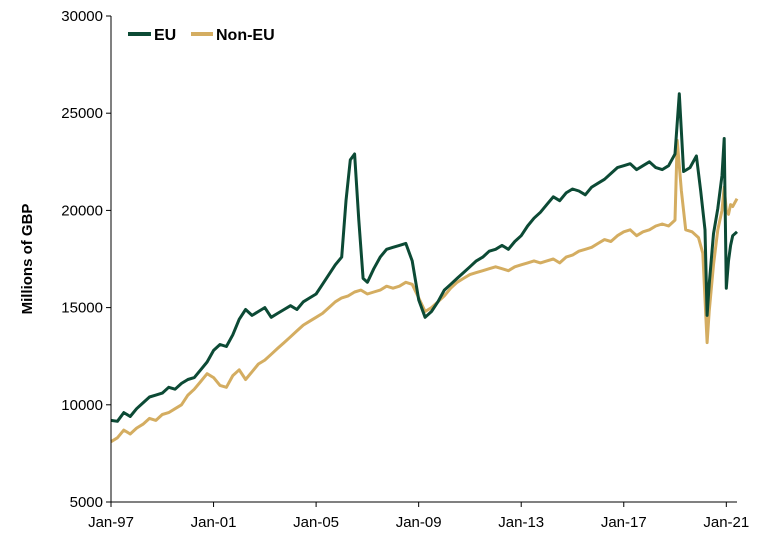 The image size is (770, 543). I want to click on y-tick-label: 20000, so click(82, 210).